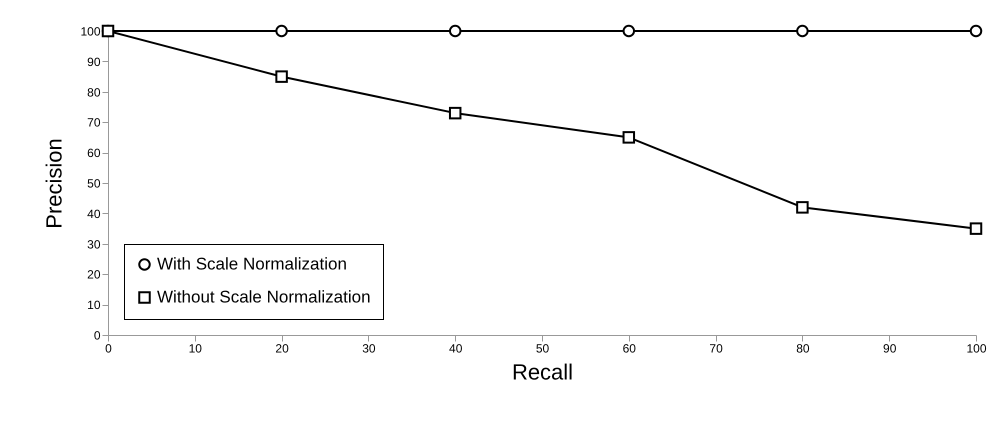 The height and width of the screenshot is (429, 995). I want to click on y-axis-title: Precision, so click(53, 183).